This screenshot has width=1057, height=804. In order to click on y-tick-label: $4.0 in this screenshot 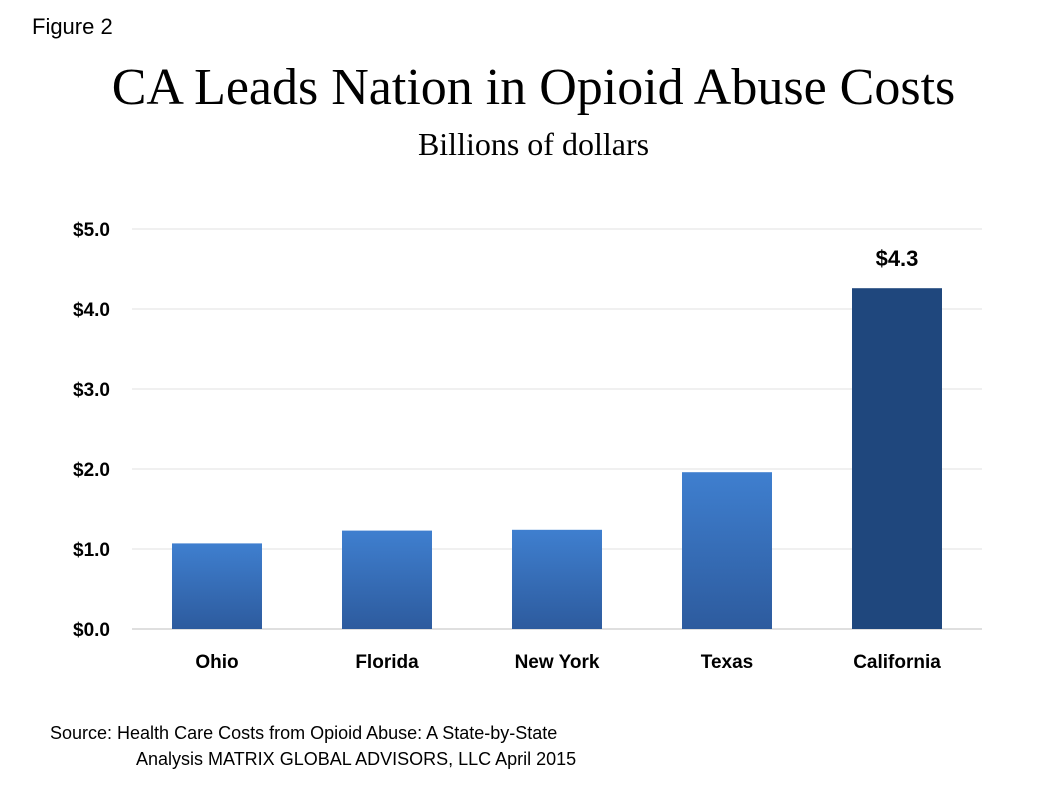, I will do `click(91, 310)`.